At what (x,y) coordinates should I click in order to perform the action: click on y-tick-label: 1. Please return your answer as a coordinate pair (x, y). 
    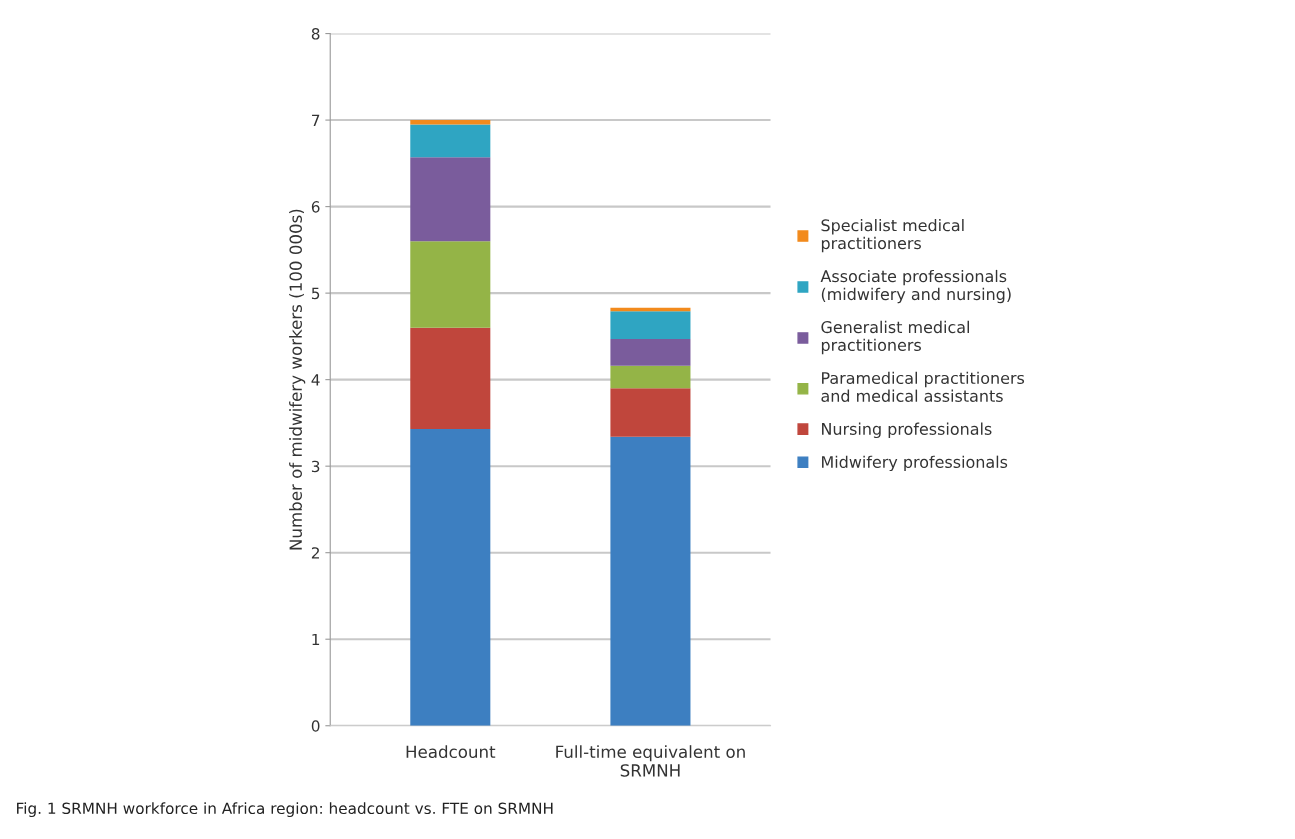
    Looking at the image, I should click on (316, 639).